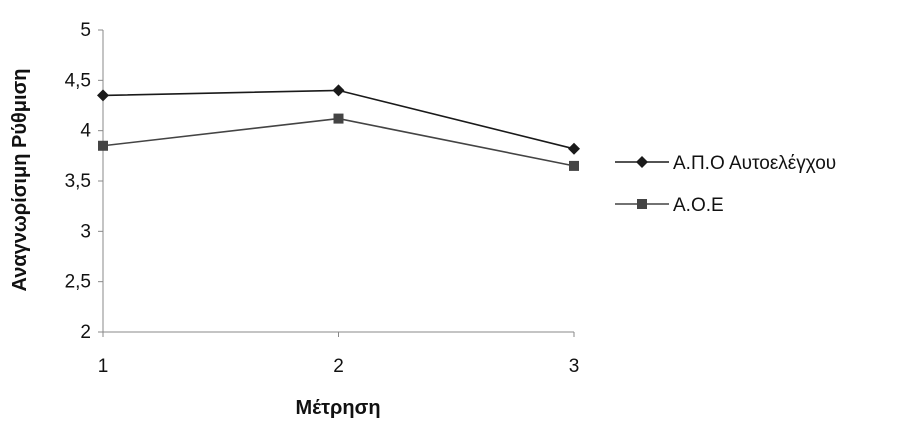 The image size is (899, 428). What do you see at coordinates (337, 408) in the screenshot?
I see `x-axis-title: Μέτρηση` at bounding box center [337, 408].